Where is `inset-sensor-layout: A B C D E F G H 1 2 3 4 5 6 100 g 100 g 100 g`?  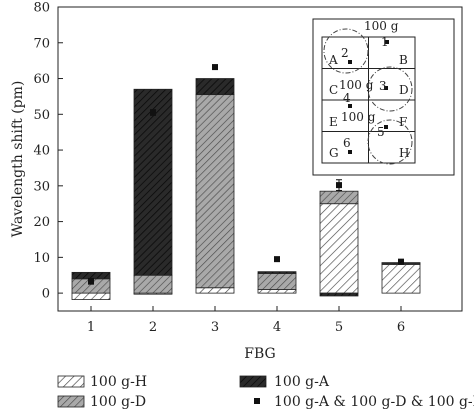
inset-sensor-layout: A B C D E F G H 1 2 3 4 5 6 100 g 100 g 100 g is located at coordinates (383, 97).